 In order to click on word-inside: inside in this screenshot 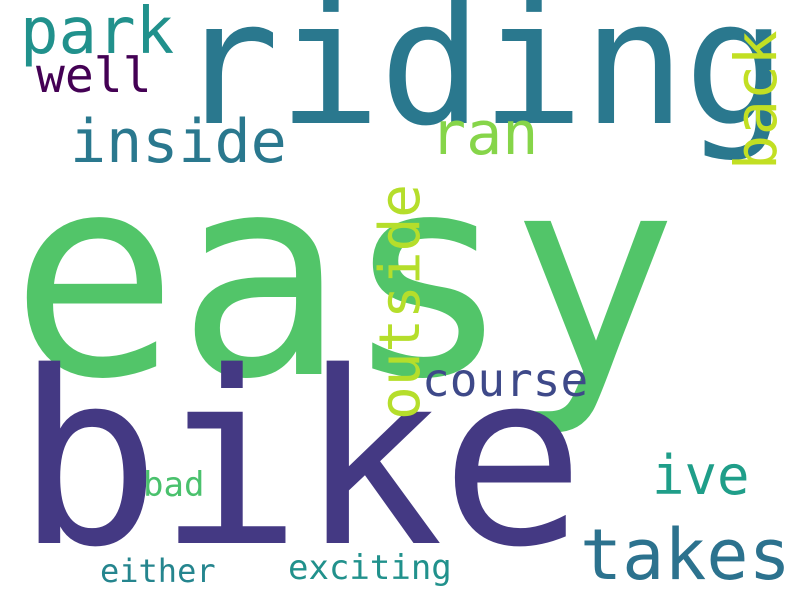, I will do `click(178, 142)`.